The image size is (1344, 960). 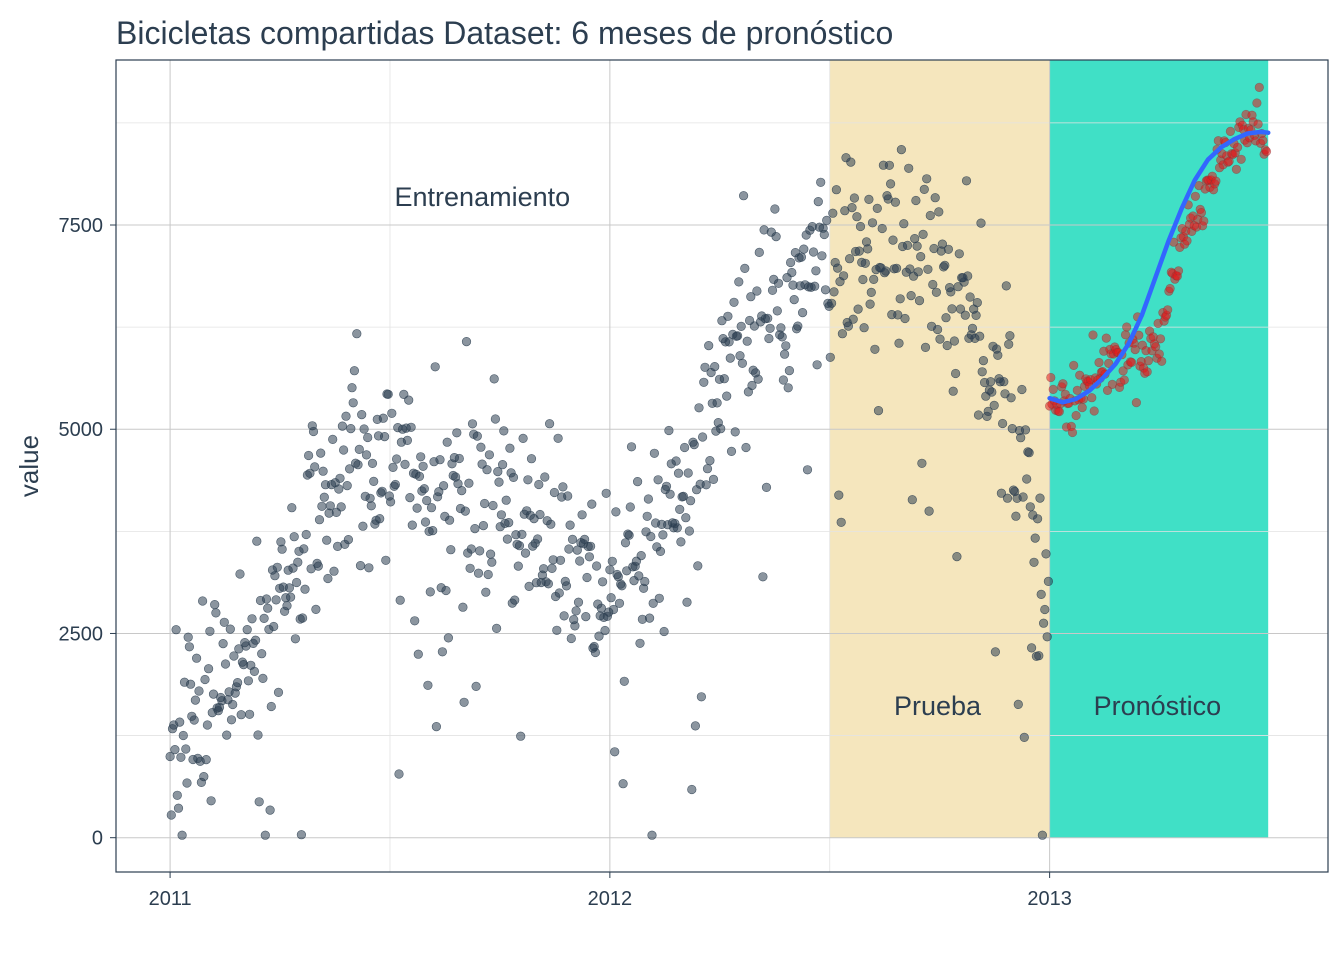 What do you see at coordinates (81, 226) in the screenshot?
I see `y-tick-label: 7500` at bounding box center [81, 226].